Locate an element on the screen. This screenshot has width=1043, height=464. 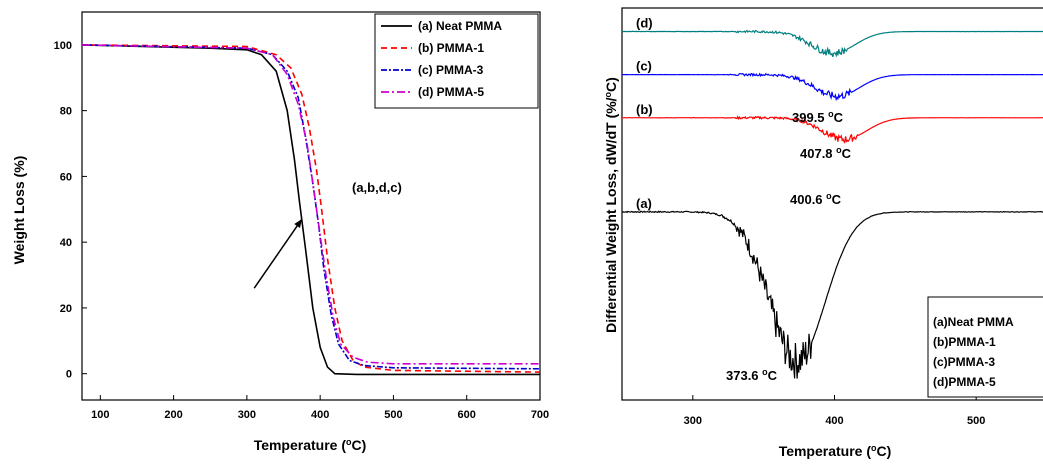
dtg-curve-label: (d) is located at coordinates (644, 23).